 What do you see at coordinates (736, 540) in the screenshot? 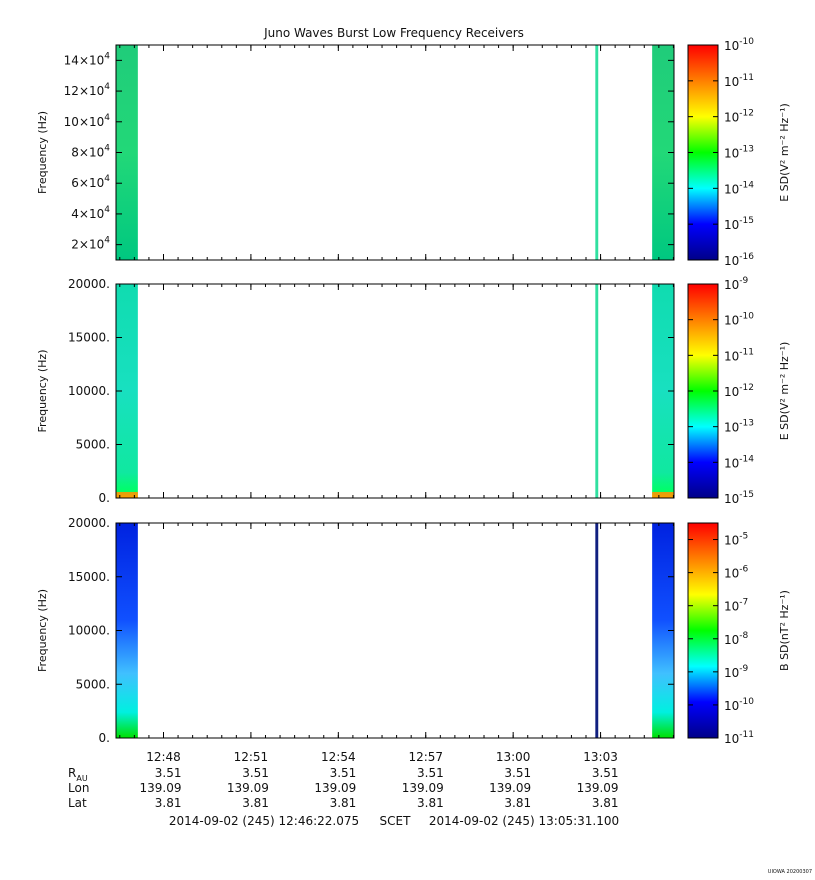
I see `colorbar-tick-label: 10⁻⁵` at bounding box center [736, 540].